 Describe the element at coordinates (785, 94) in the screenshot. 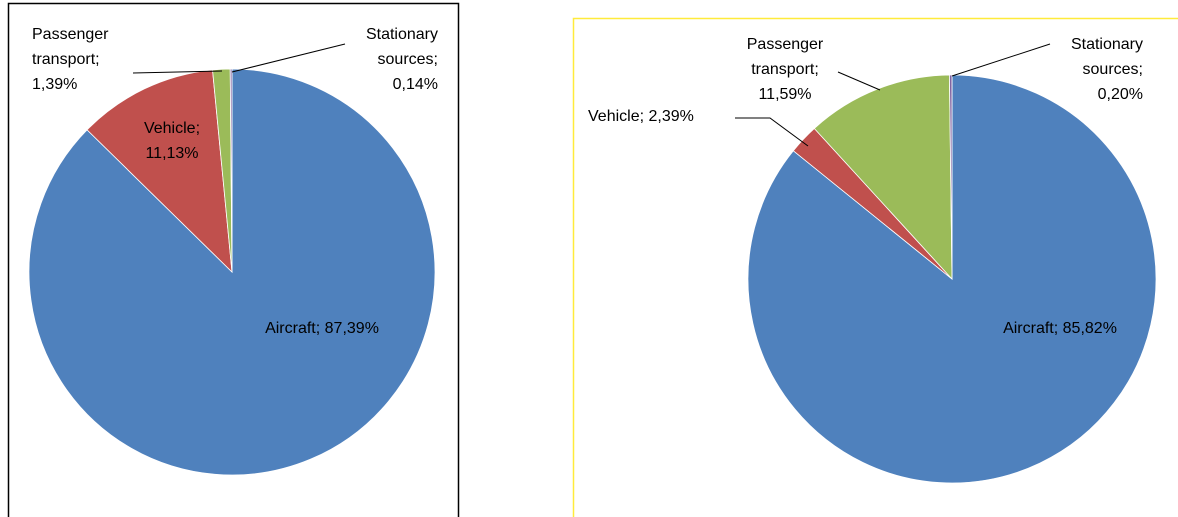

I see `value-label: 11,59%` at that location.